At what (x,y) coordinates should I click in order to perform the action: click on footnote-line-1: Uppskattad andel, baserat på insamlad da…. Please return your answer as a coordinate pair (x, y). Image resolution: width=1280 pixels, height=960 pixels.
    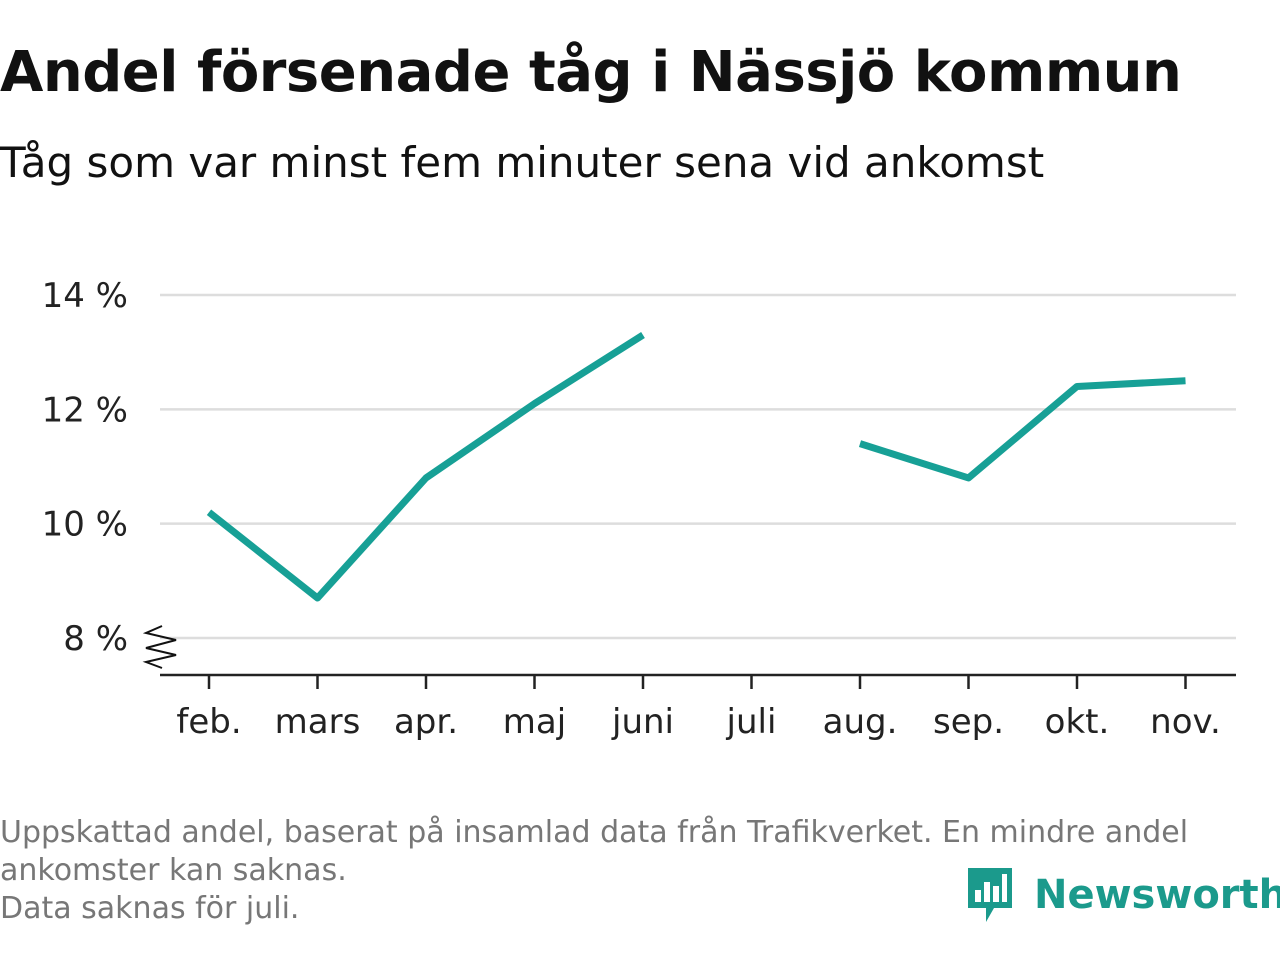
    Looking at the image, I should click on (594, 832).